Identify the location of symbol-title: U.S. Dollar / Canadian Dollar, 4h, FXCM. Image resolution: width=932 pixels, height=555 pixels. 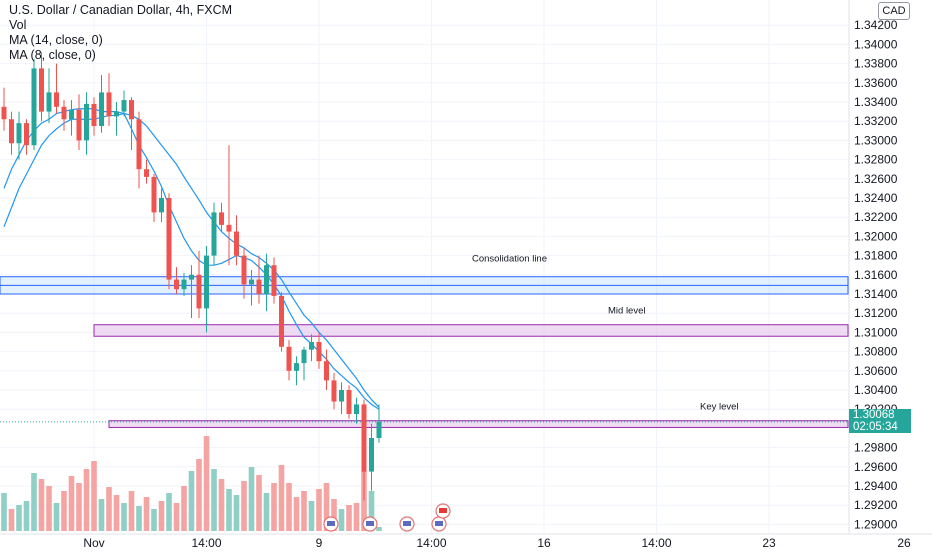
(121, 10).